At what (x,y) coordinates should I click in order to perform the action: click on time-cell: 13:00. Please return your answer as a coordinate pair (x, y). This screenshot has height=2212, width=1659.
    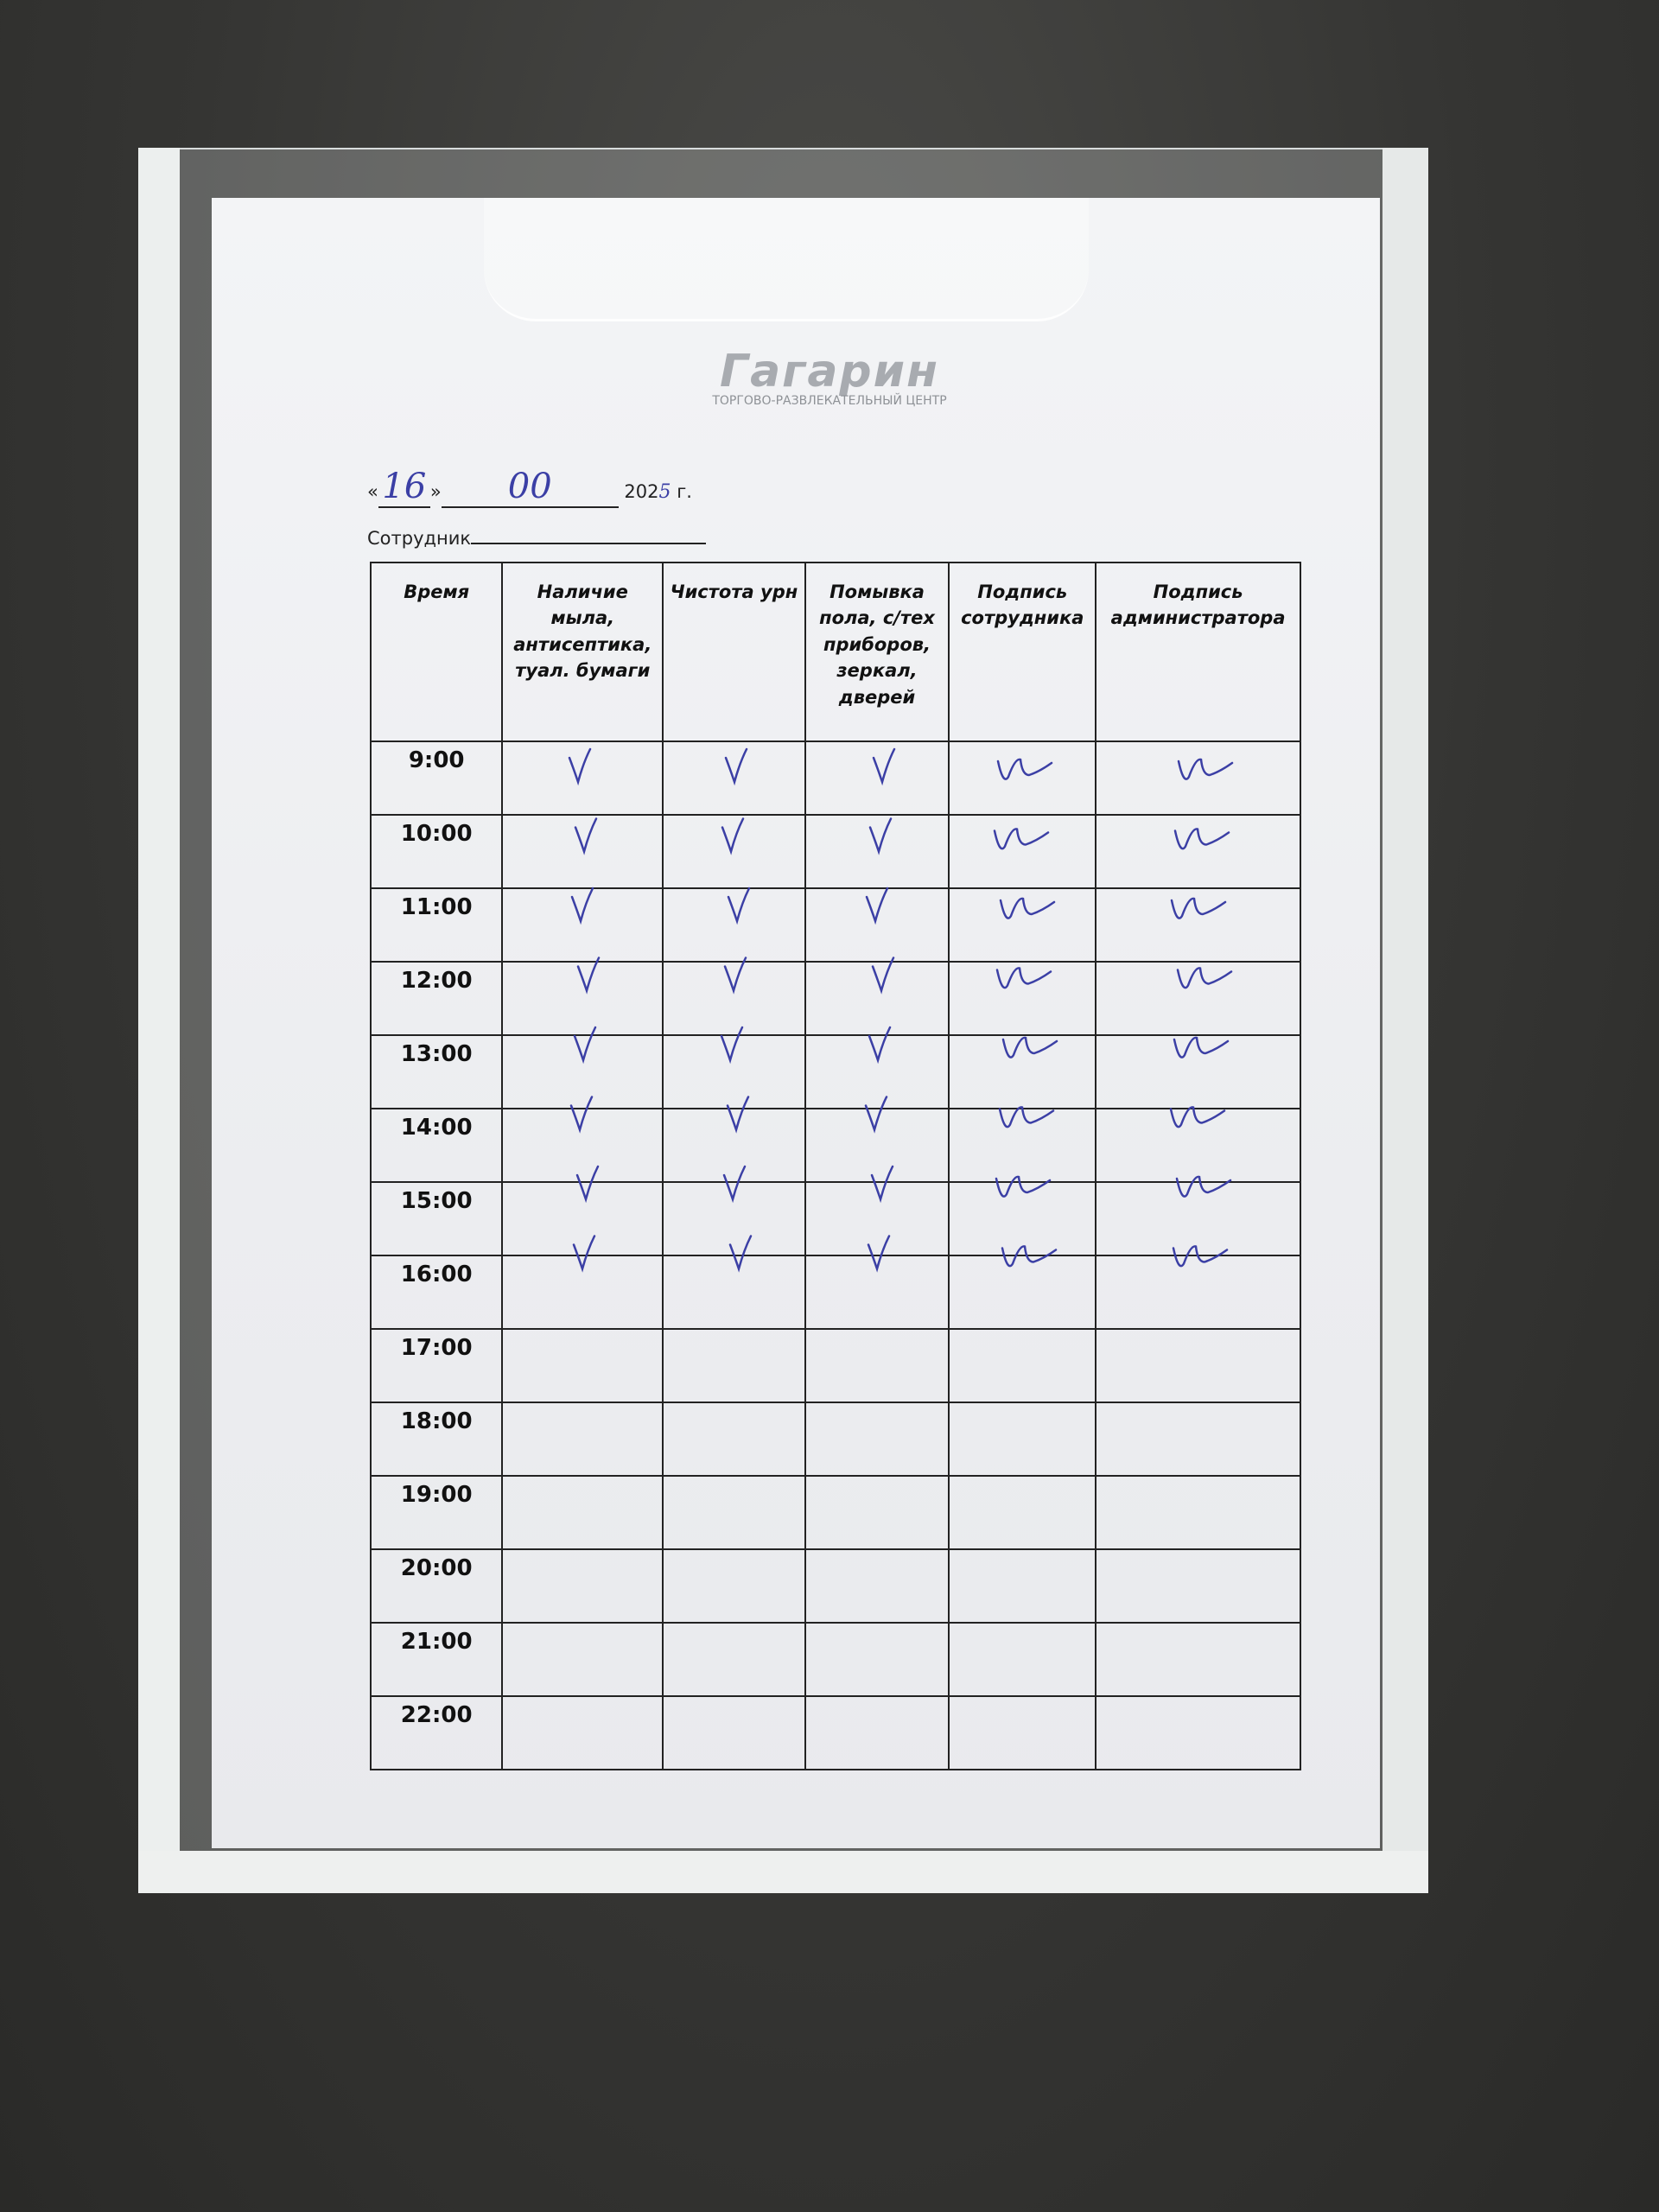
    Looking at the image, I should click on (436, 1071).